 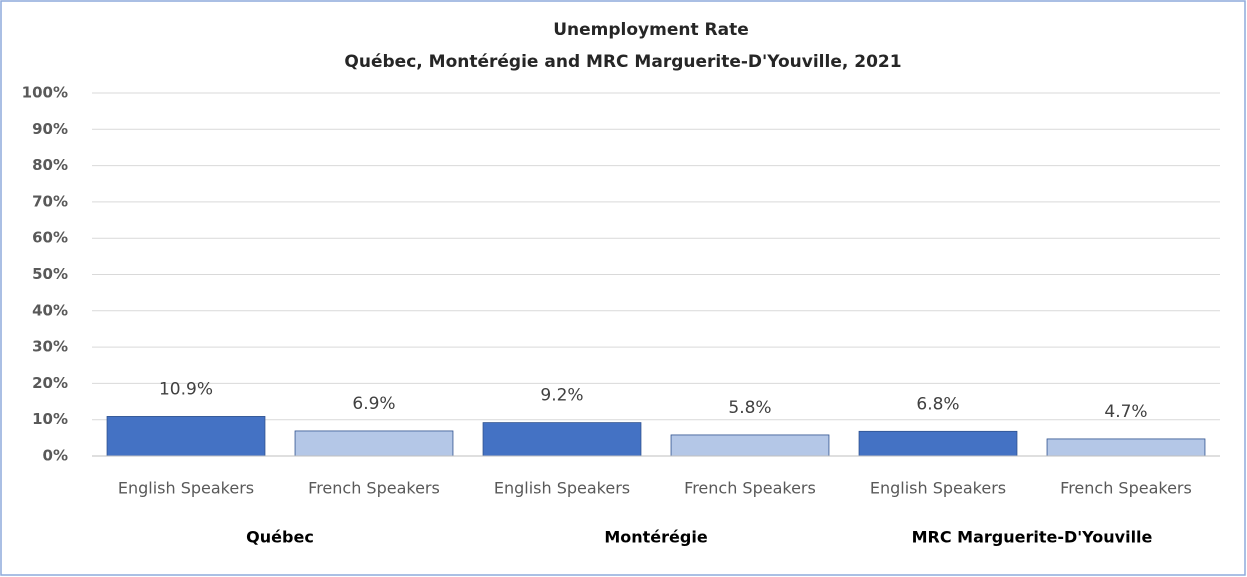 I want to click on y-tick-label: 50%, so click(x=50, y=274).